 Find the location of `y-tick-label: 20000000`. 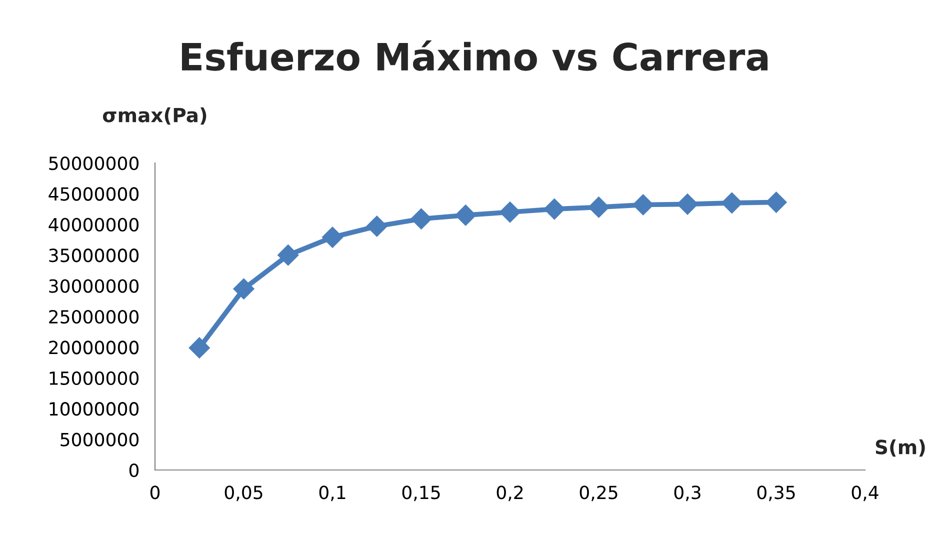

y-tick-label: 20000000 is located at coordinates (94, 347).